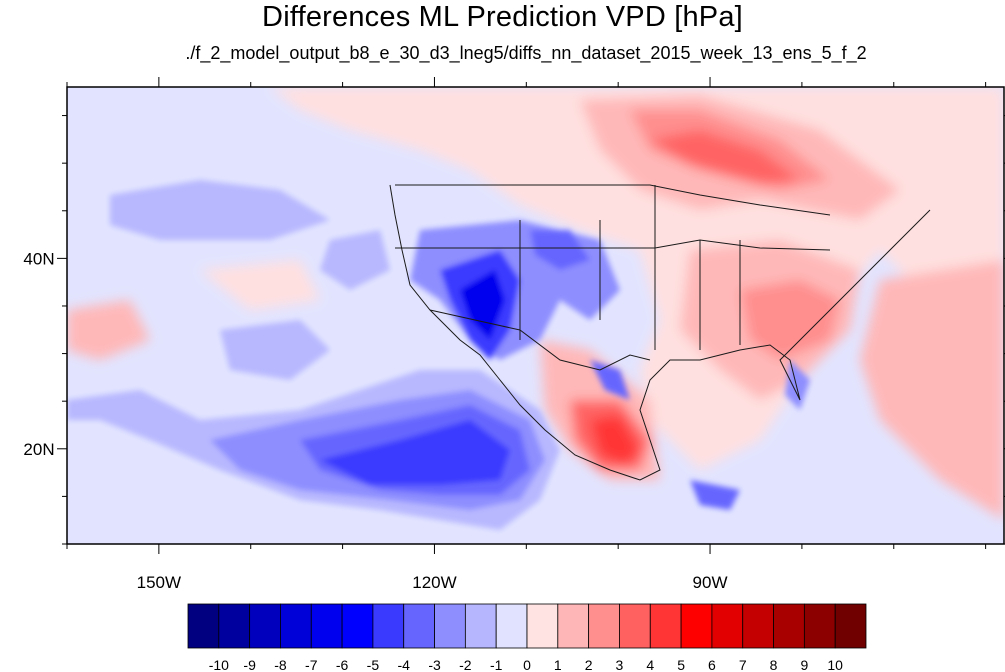 The height and width of the screenshot is (672, 1005). Describe the element at coordinates (38, 449) in the screenshot. I see `y-tick-label: 20N` at that location.